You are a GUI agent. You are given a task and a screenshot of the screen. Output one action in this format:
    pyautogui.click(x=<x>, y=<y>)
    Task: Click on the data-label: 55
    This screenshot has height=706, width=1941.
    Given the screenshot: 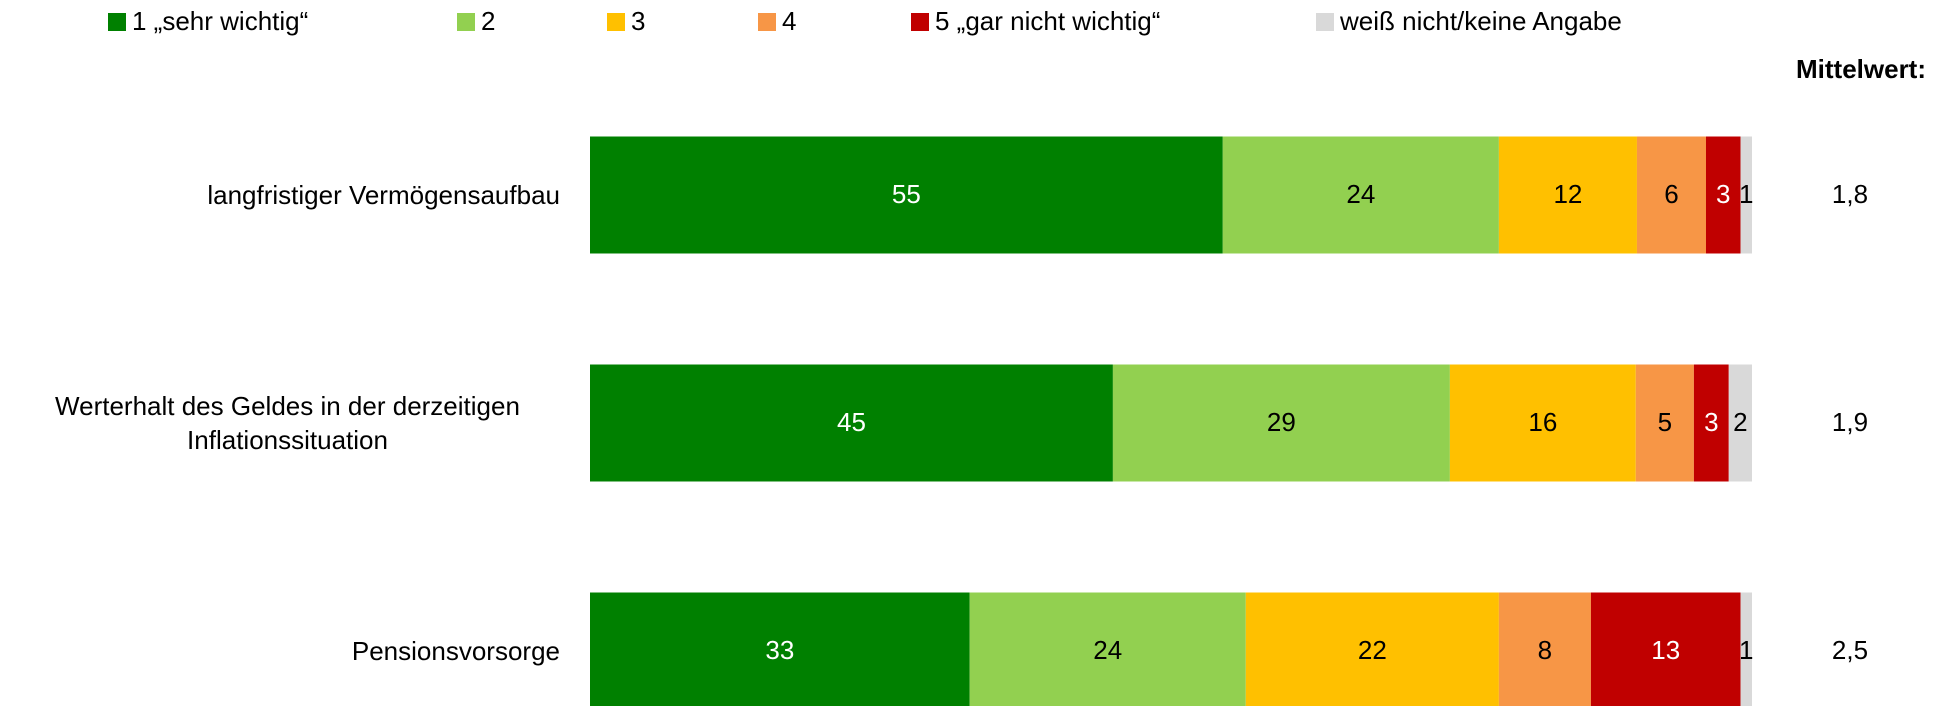 What is the action you would take?
    pyautogui.click(x=906, y=194)
    